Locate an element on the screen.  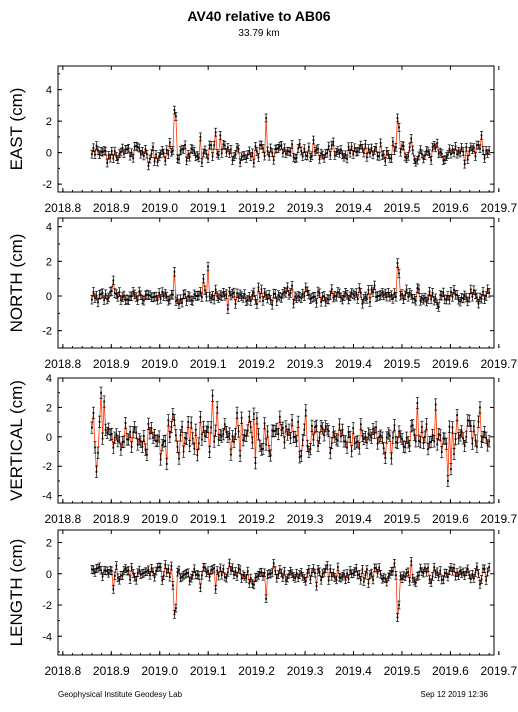
x-tick-label: 2019.1 is located at coordinates (208, 364).